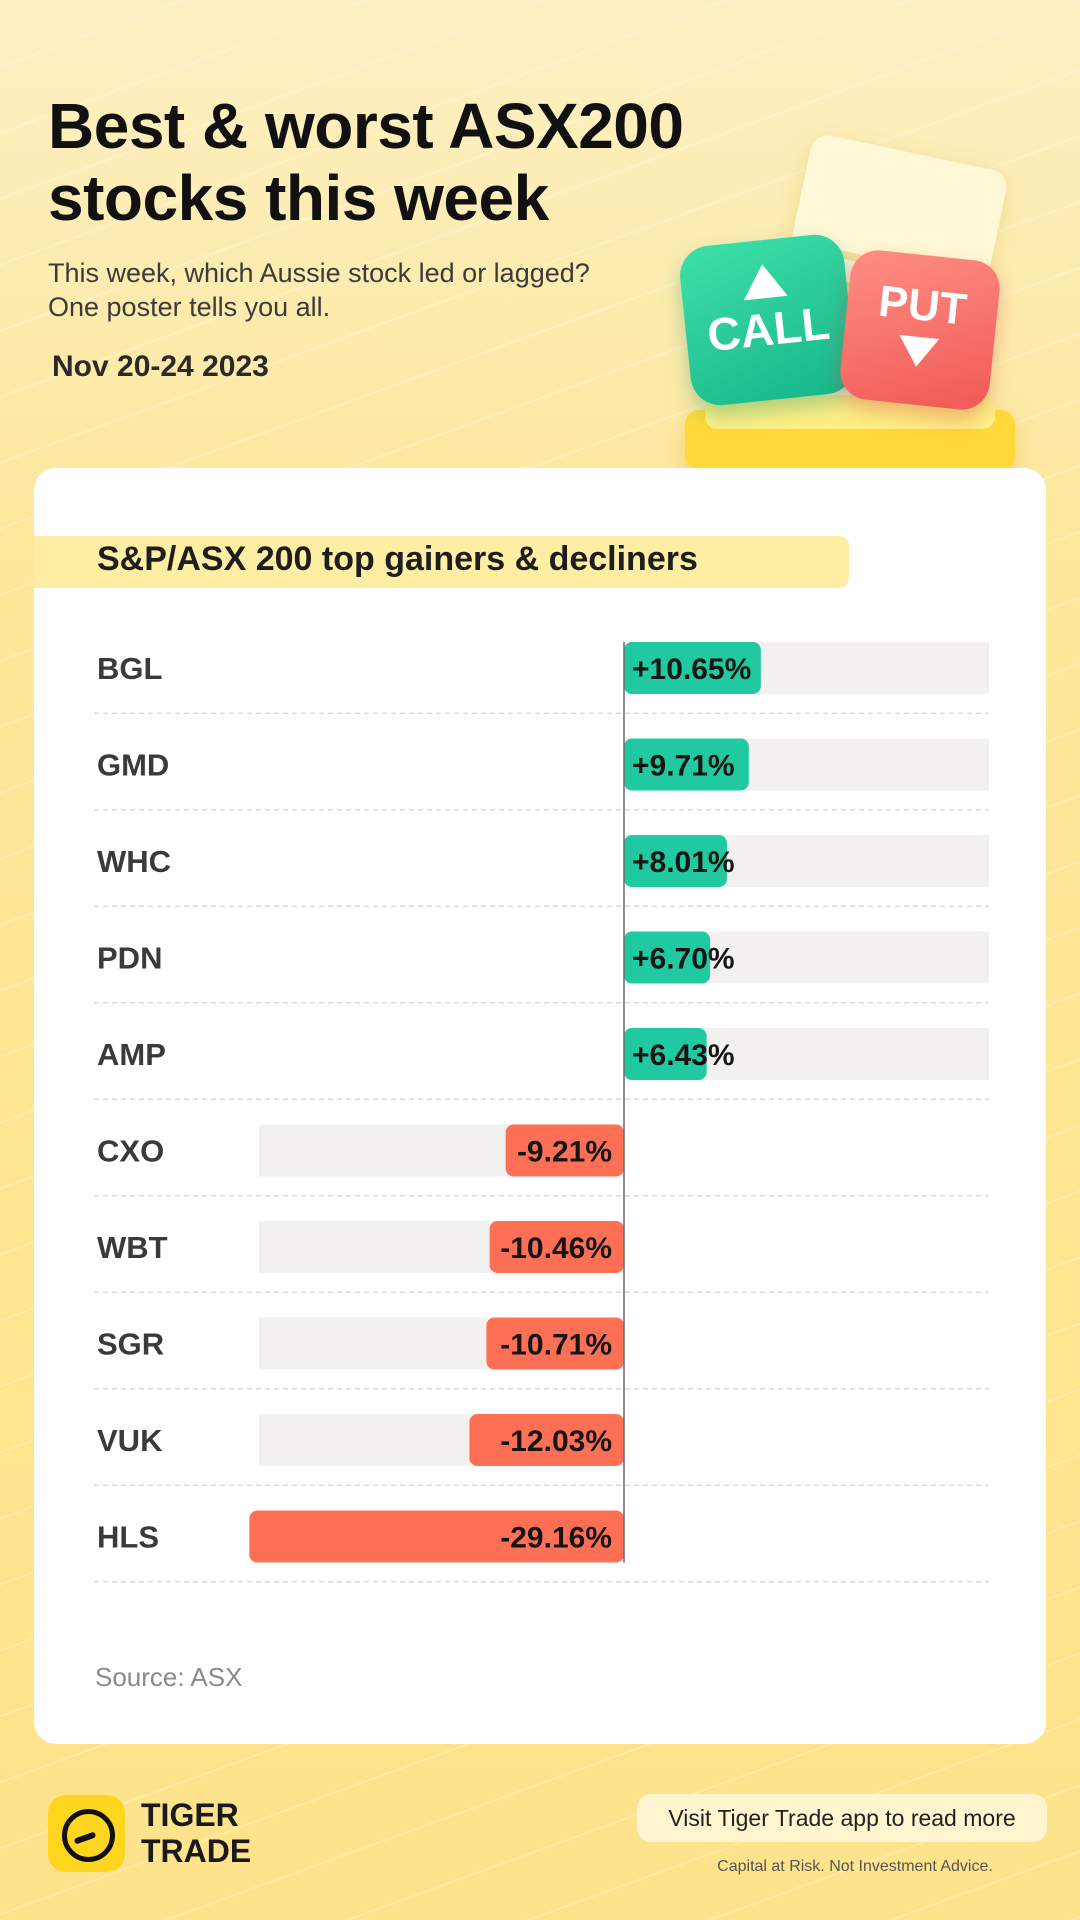  Describe the element at coordinates (134, 861) in the screenshot. I see `category-label: WHC` at that location.